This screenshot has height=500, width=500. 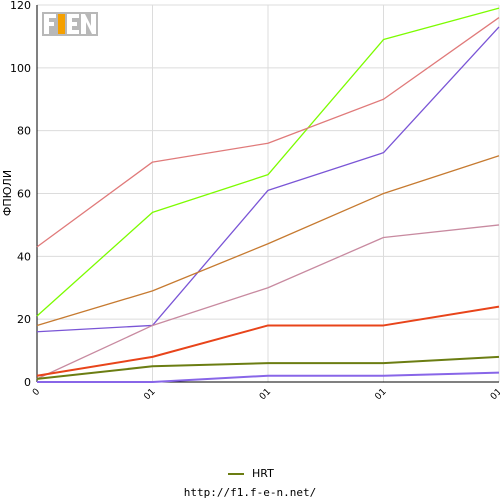 I want to click on y-tick-label: 0, so click(x=27, y=382).